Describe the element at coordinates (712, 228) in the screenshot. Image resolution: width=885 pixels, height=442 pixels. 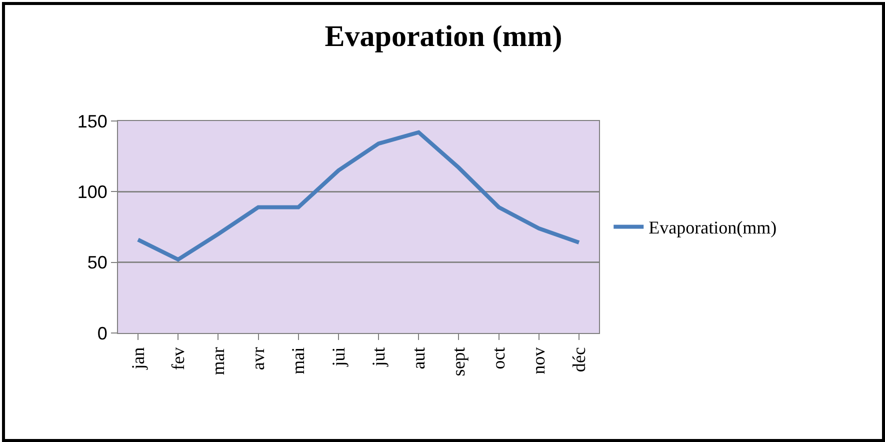
I see `legend-label: Evaporation(mm)` at that location.